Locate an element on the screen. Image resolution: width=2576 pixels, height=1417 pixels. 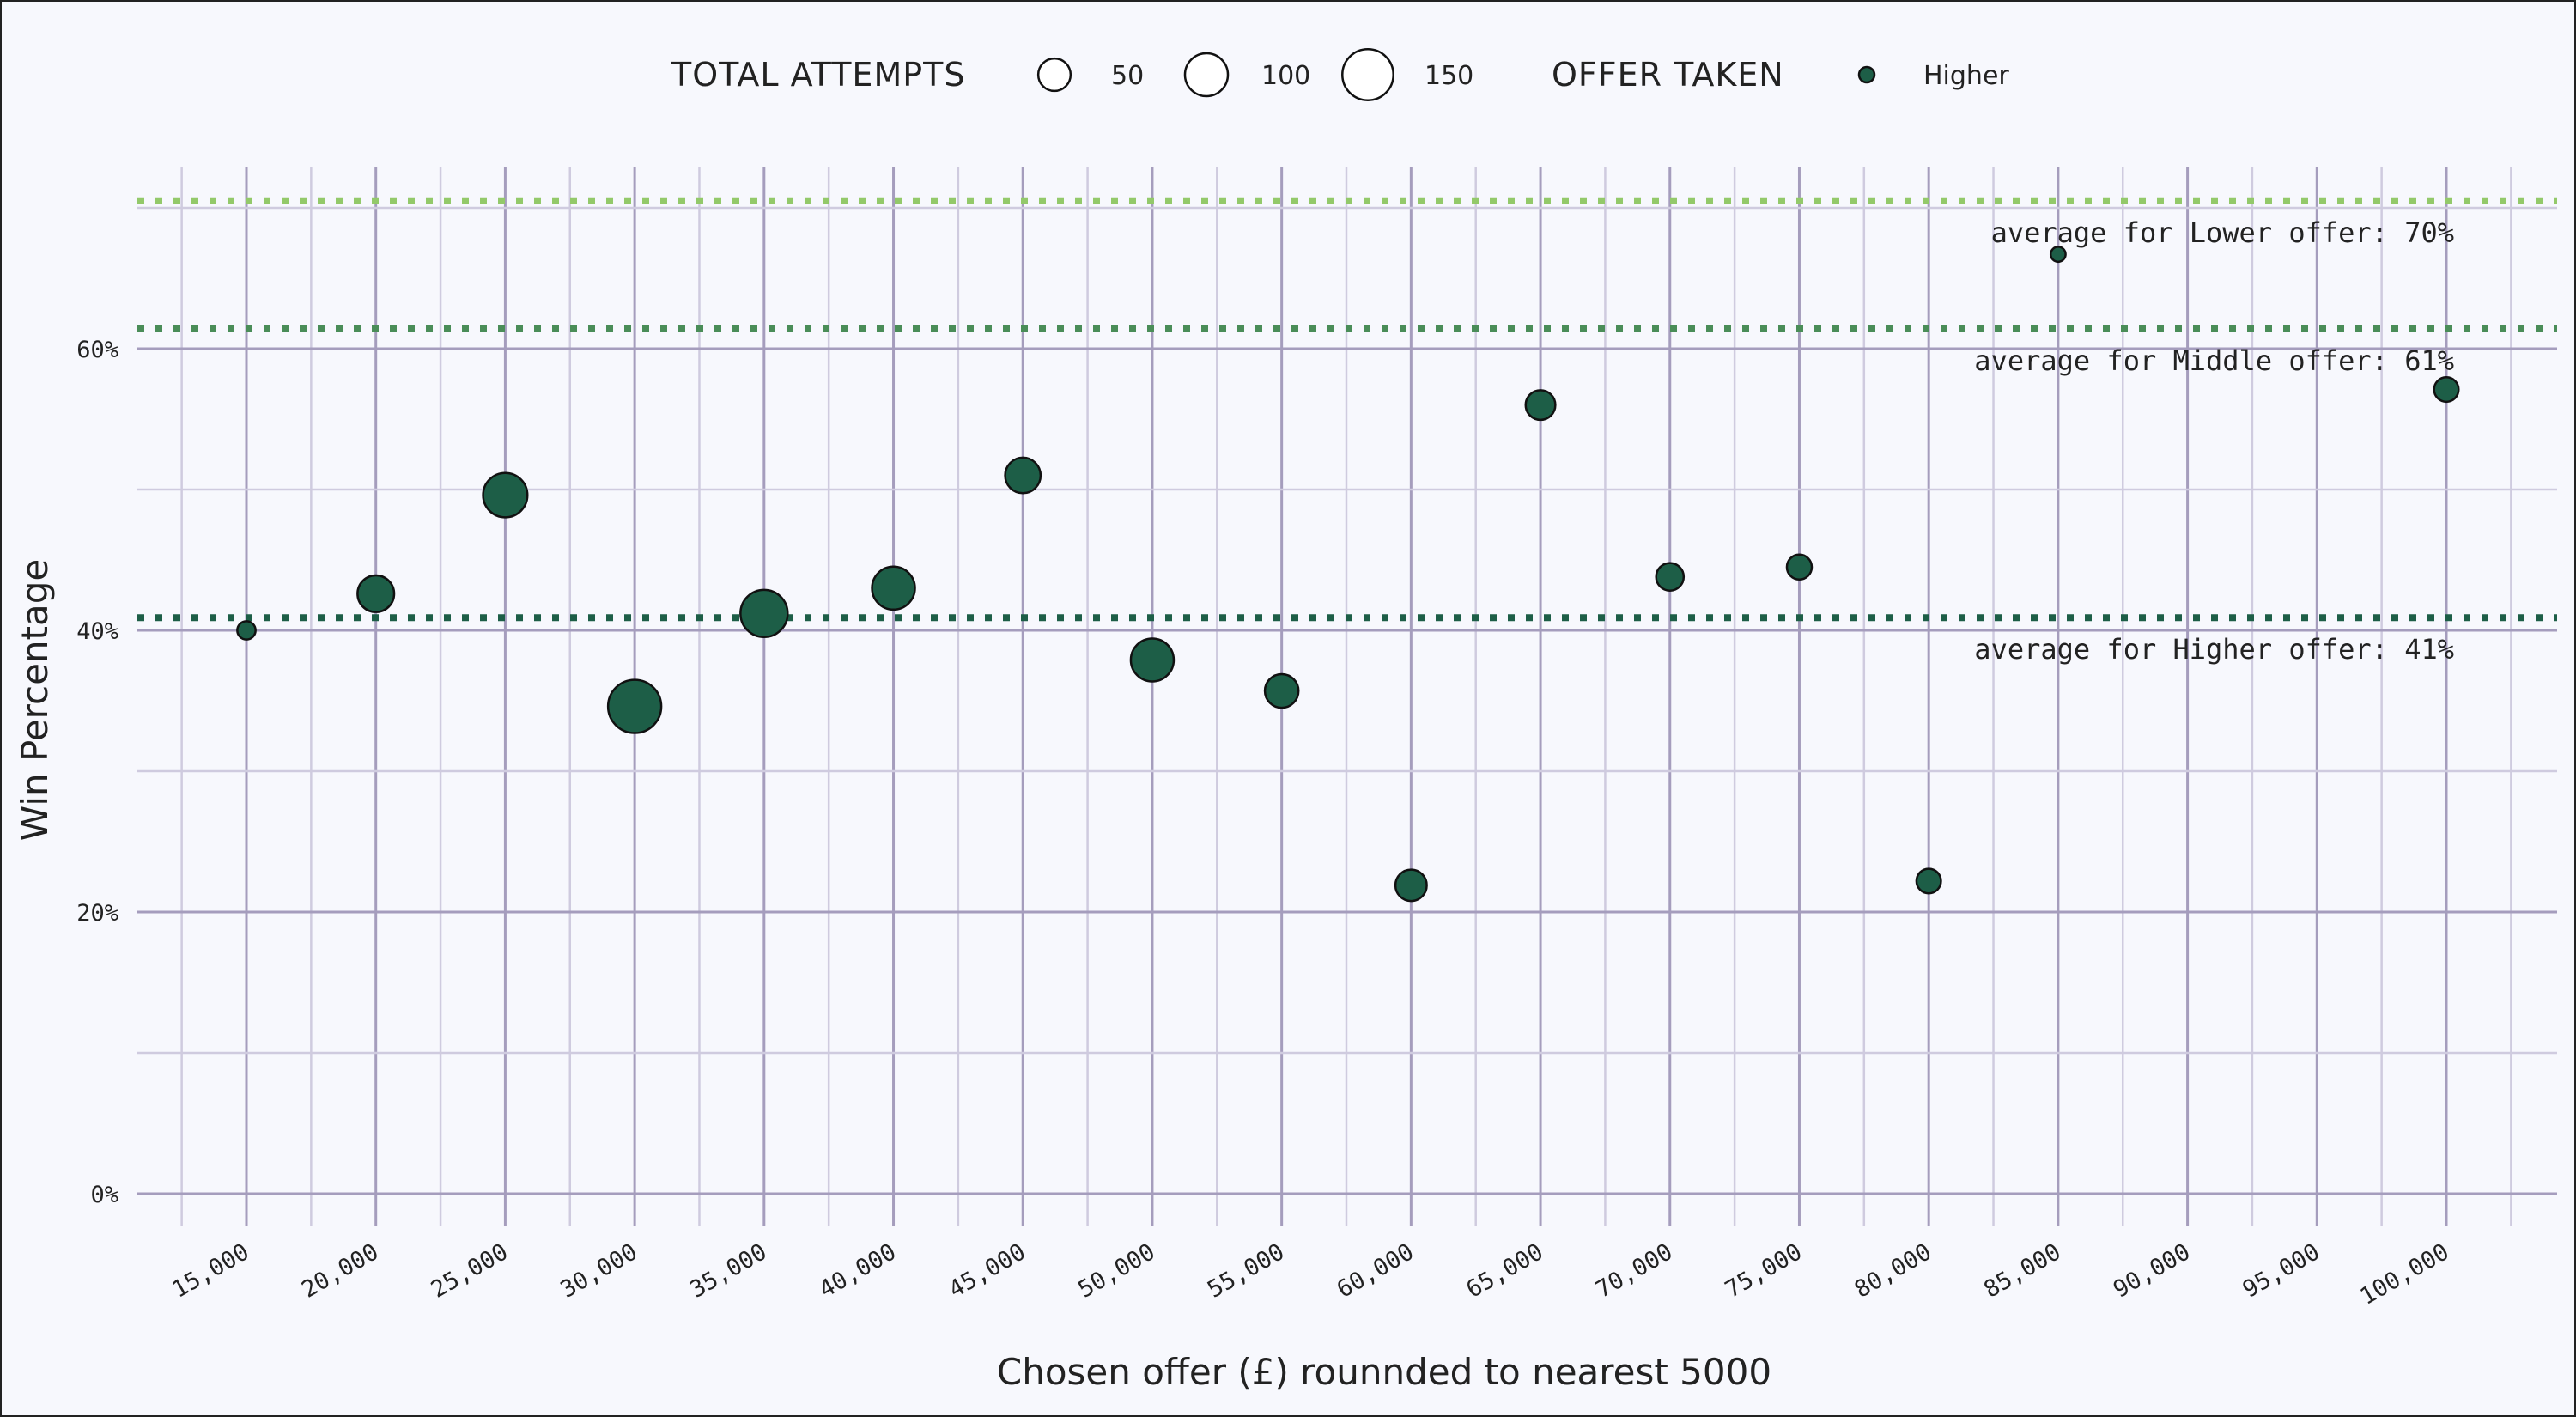
y-tick-label: 0% is located at coordinates (104, 1195).